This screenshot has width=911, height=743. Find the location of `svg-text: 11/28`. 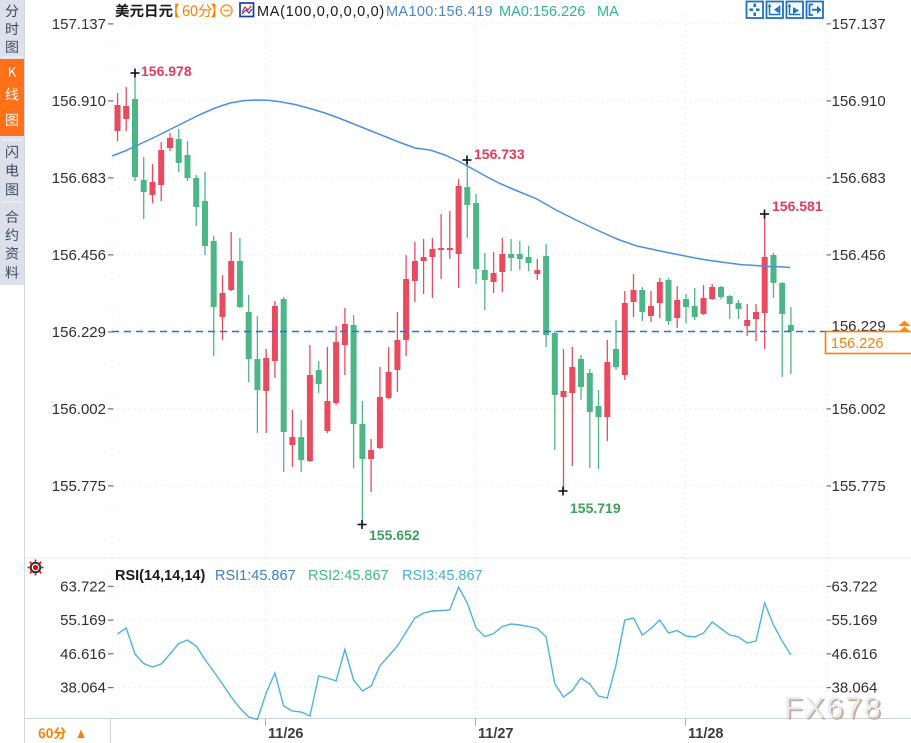

svg-text: 11/28 is located at coordinates (706, 734).